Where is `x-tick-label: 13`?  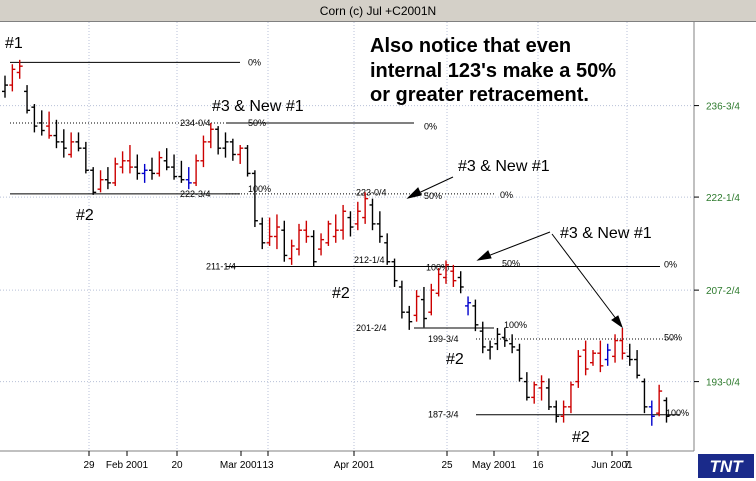 x-tick-label: 13 is located at coordinates (268, 465).